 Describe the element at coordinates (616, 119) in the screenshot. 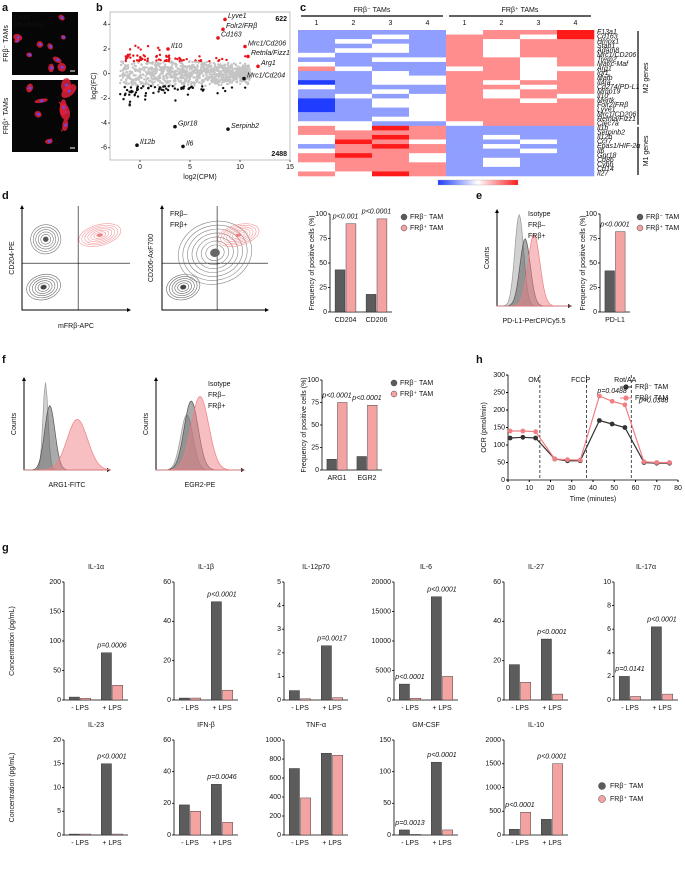

I see `gene-label: Retnla/Fizz1` at that location.